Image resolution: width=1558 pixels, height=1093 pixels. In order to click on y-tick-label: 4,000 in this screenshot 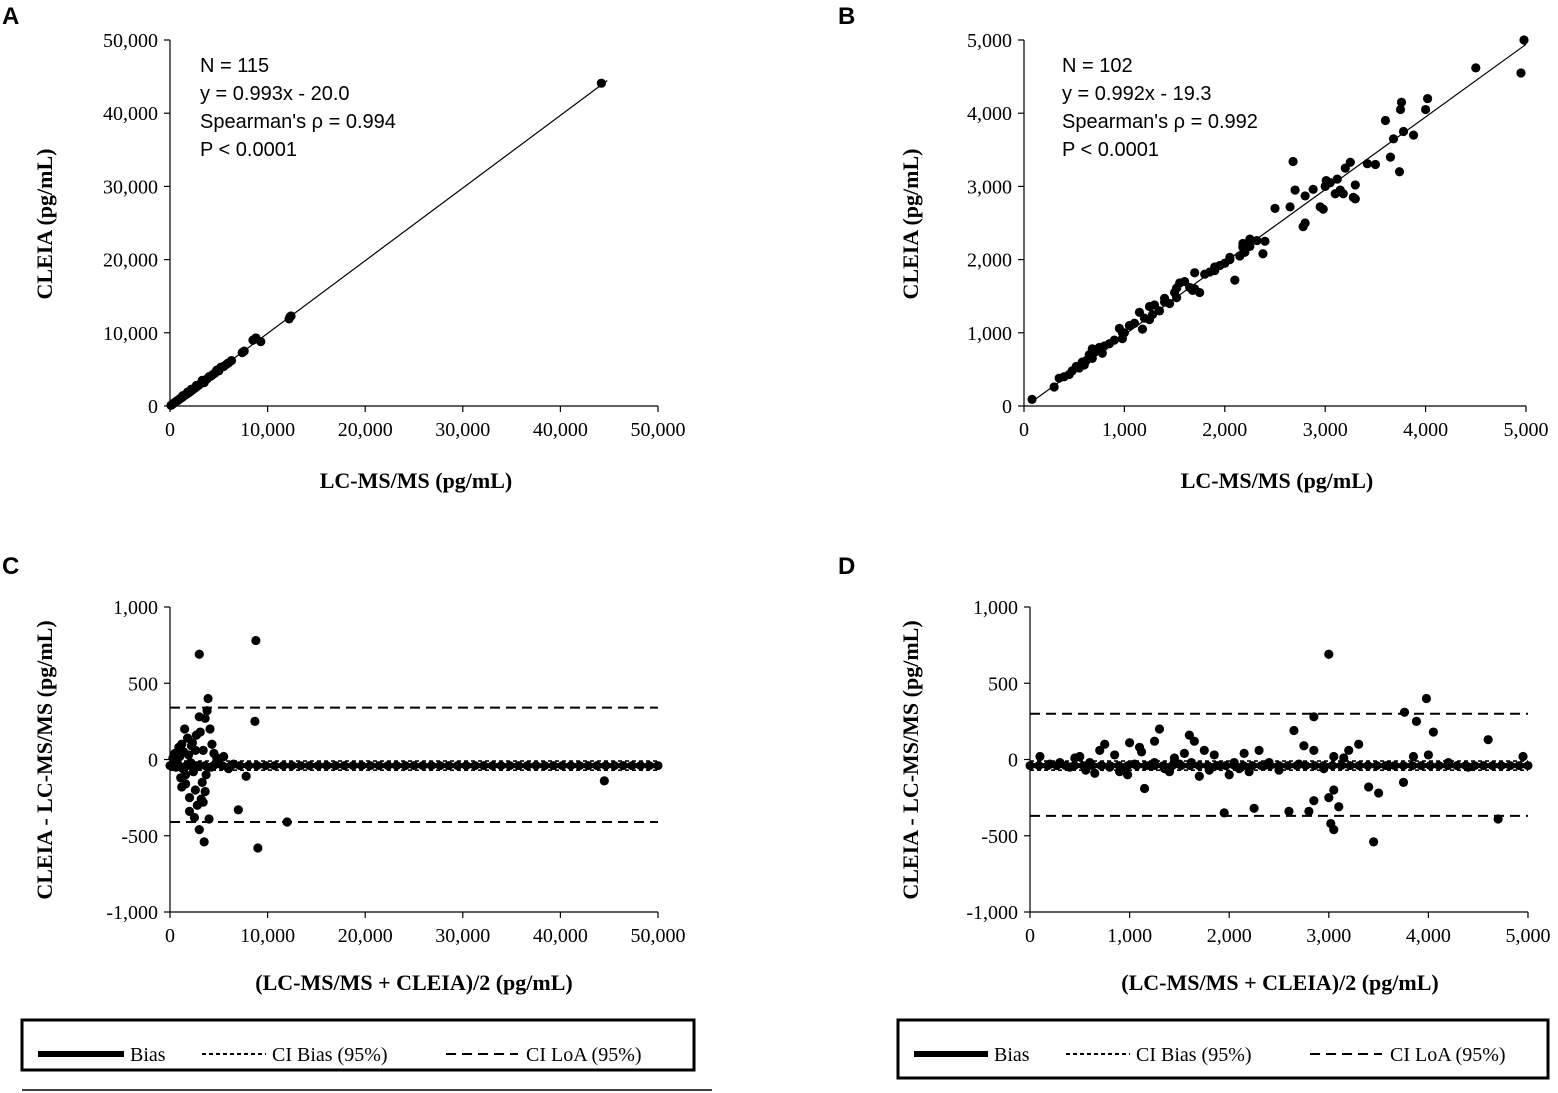, I will do `click(989, 114)`.